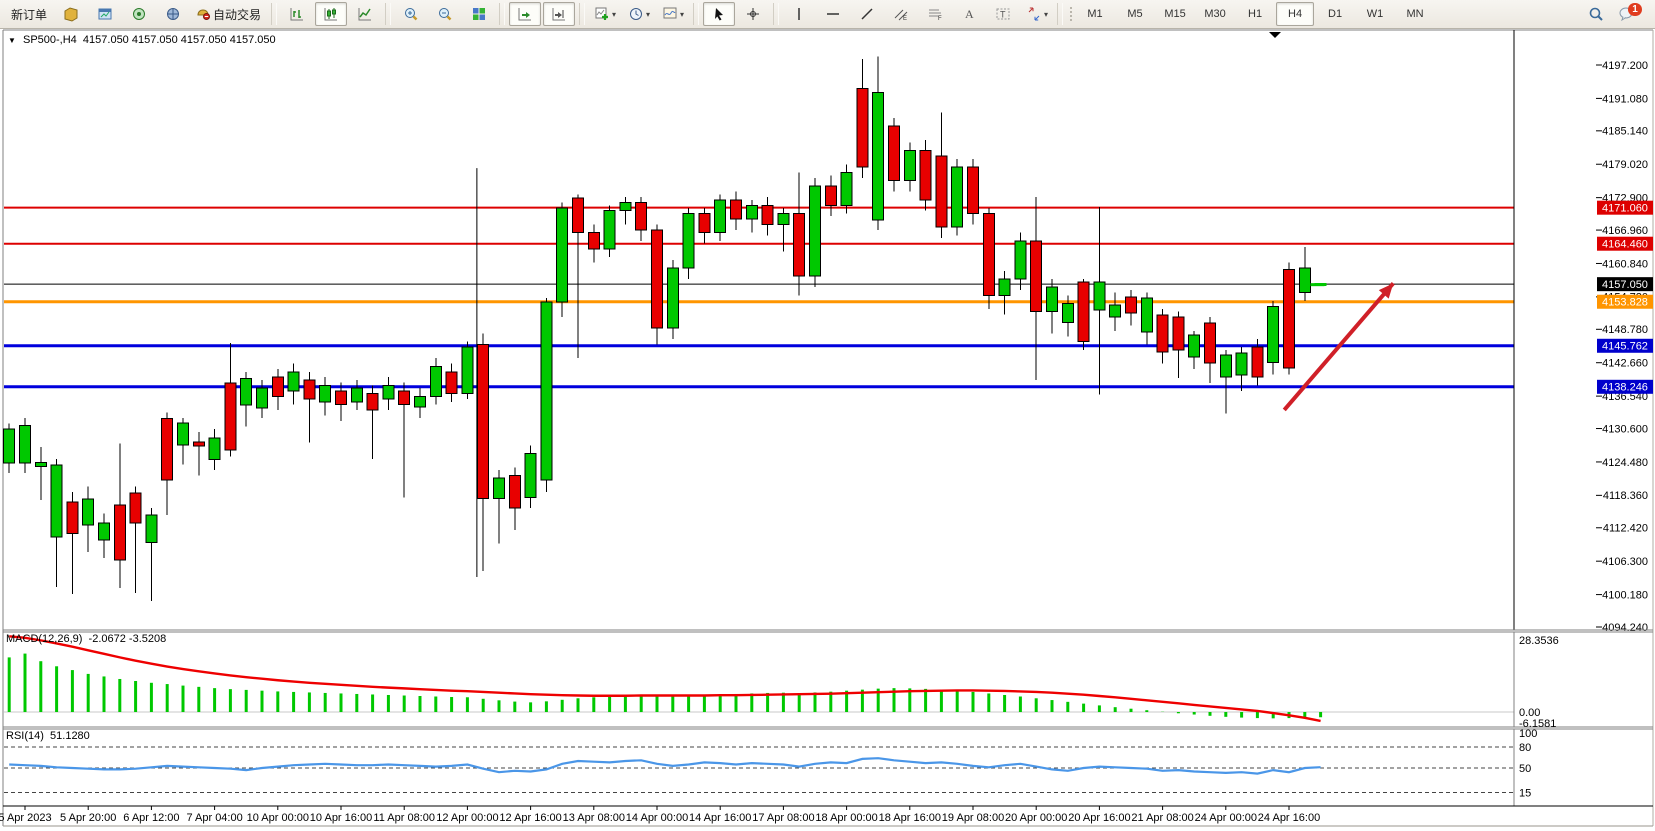 This screenshot has width=1655, height=831. What do you see at coordinates (1625, 285) in the screenshot?
I see `price-badge-label: 4157.050` at bounding box center [1625, 285].